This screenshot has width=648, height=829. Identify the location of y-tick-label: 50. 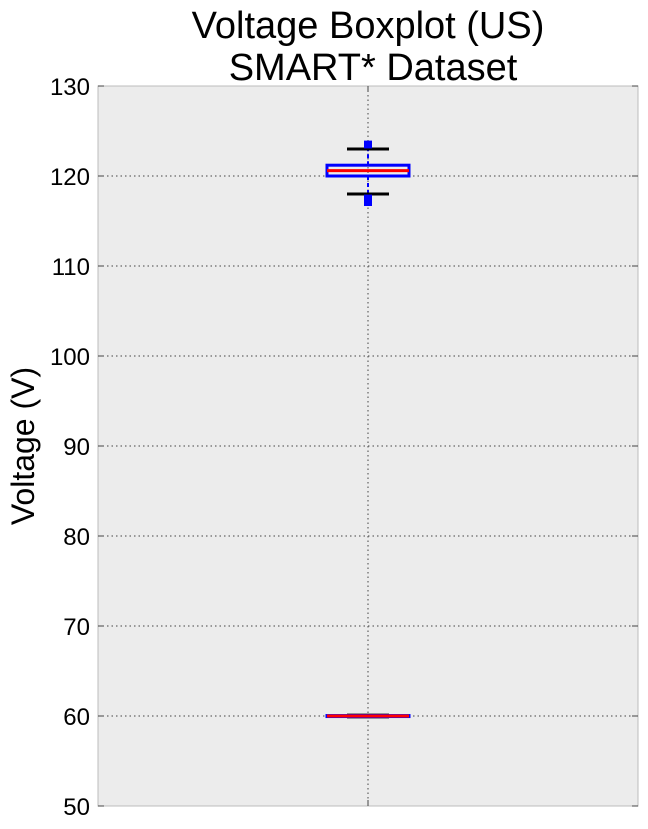
(76, 807).